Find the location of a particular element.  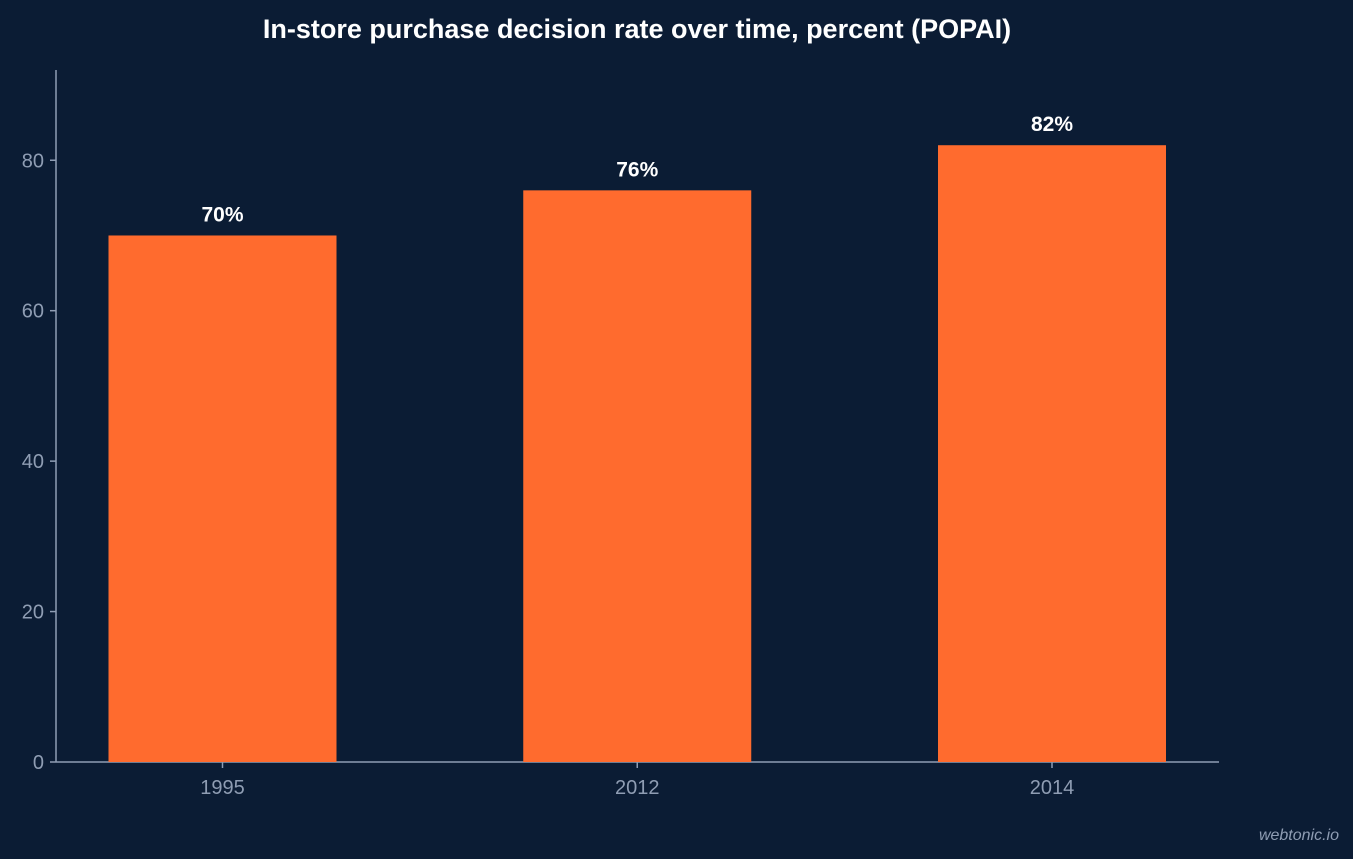

bar-2014 is located at coordinates (1052, 453).